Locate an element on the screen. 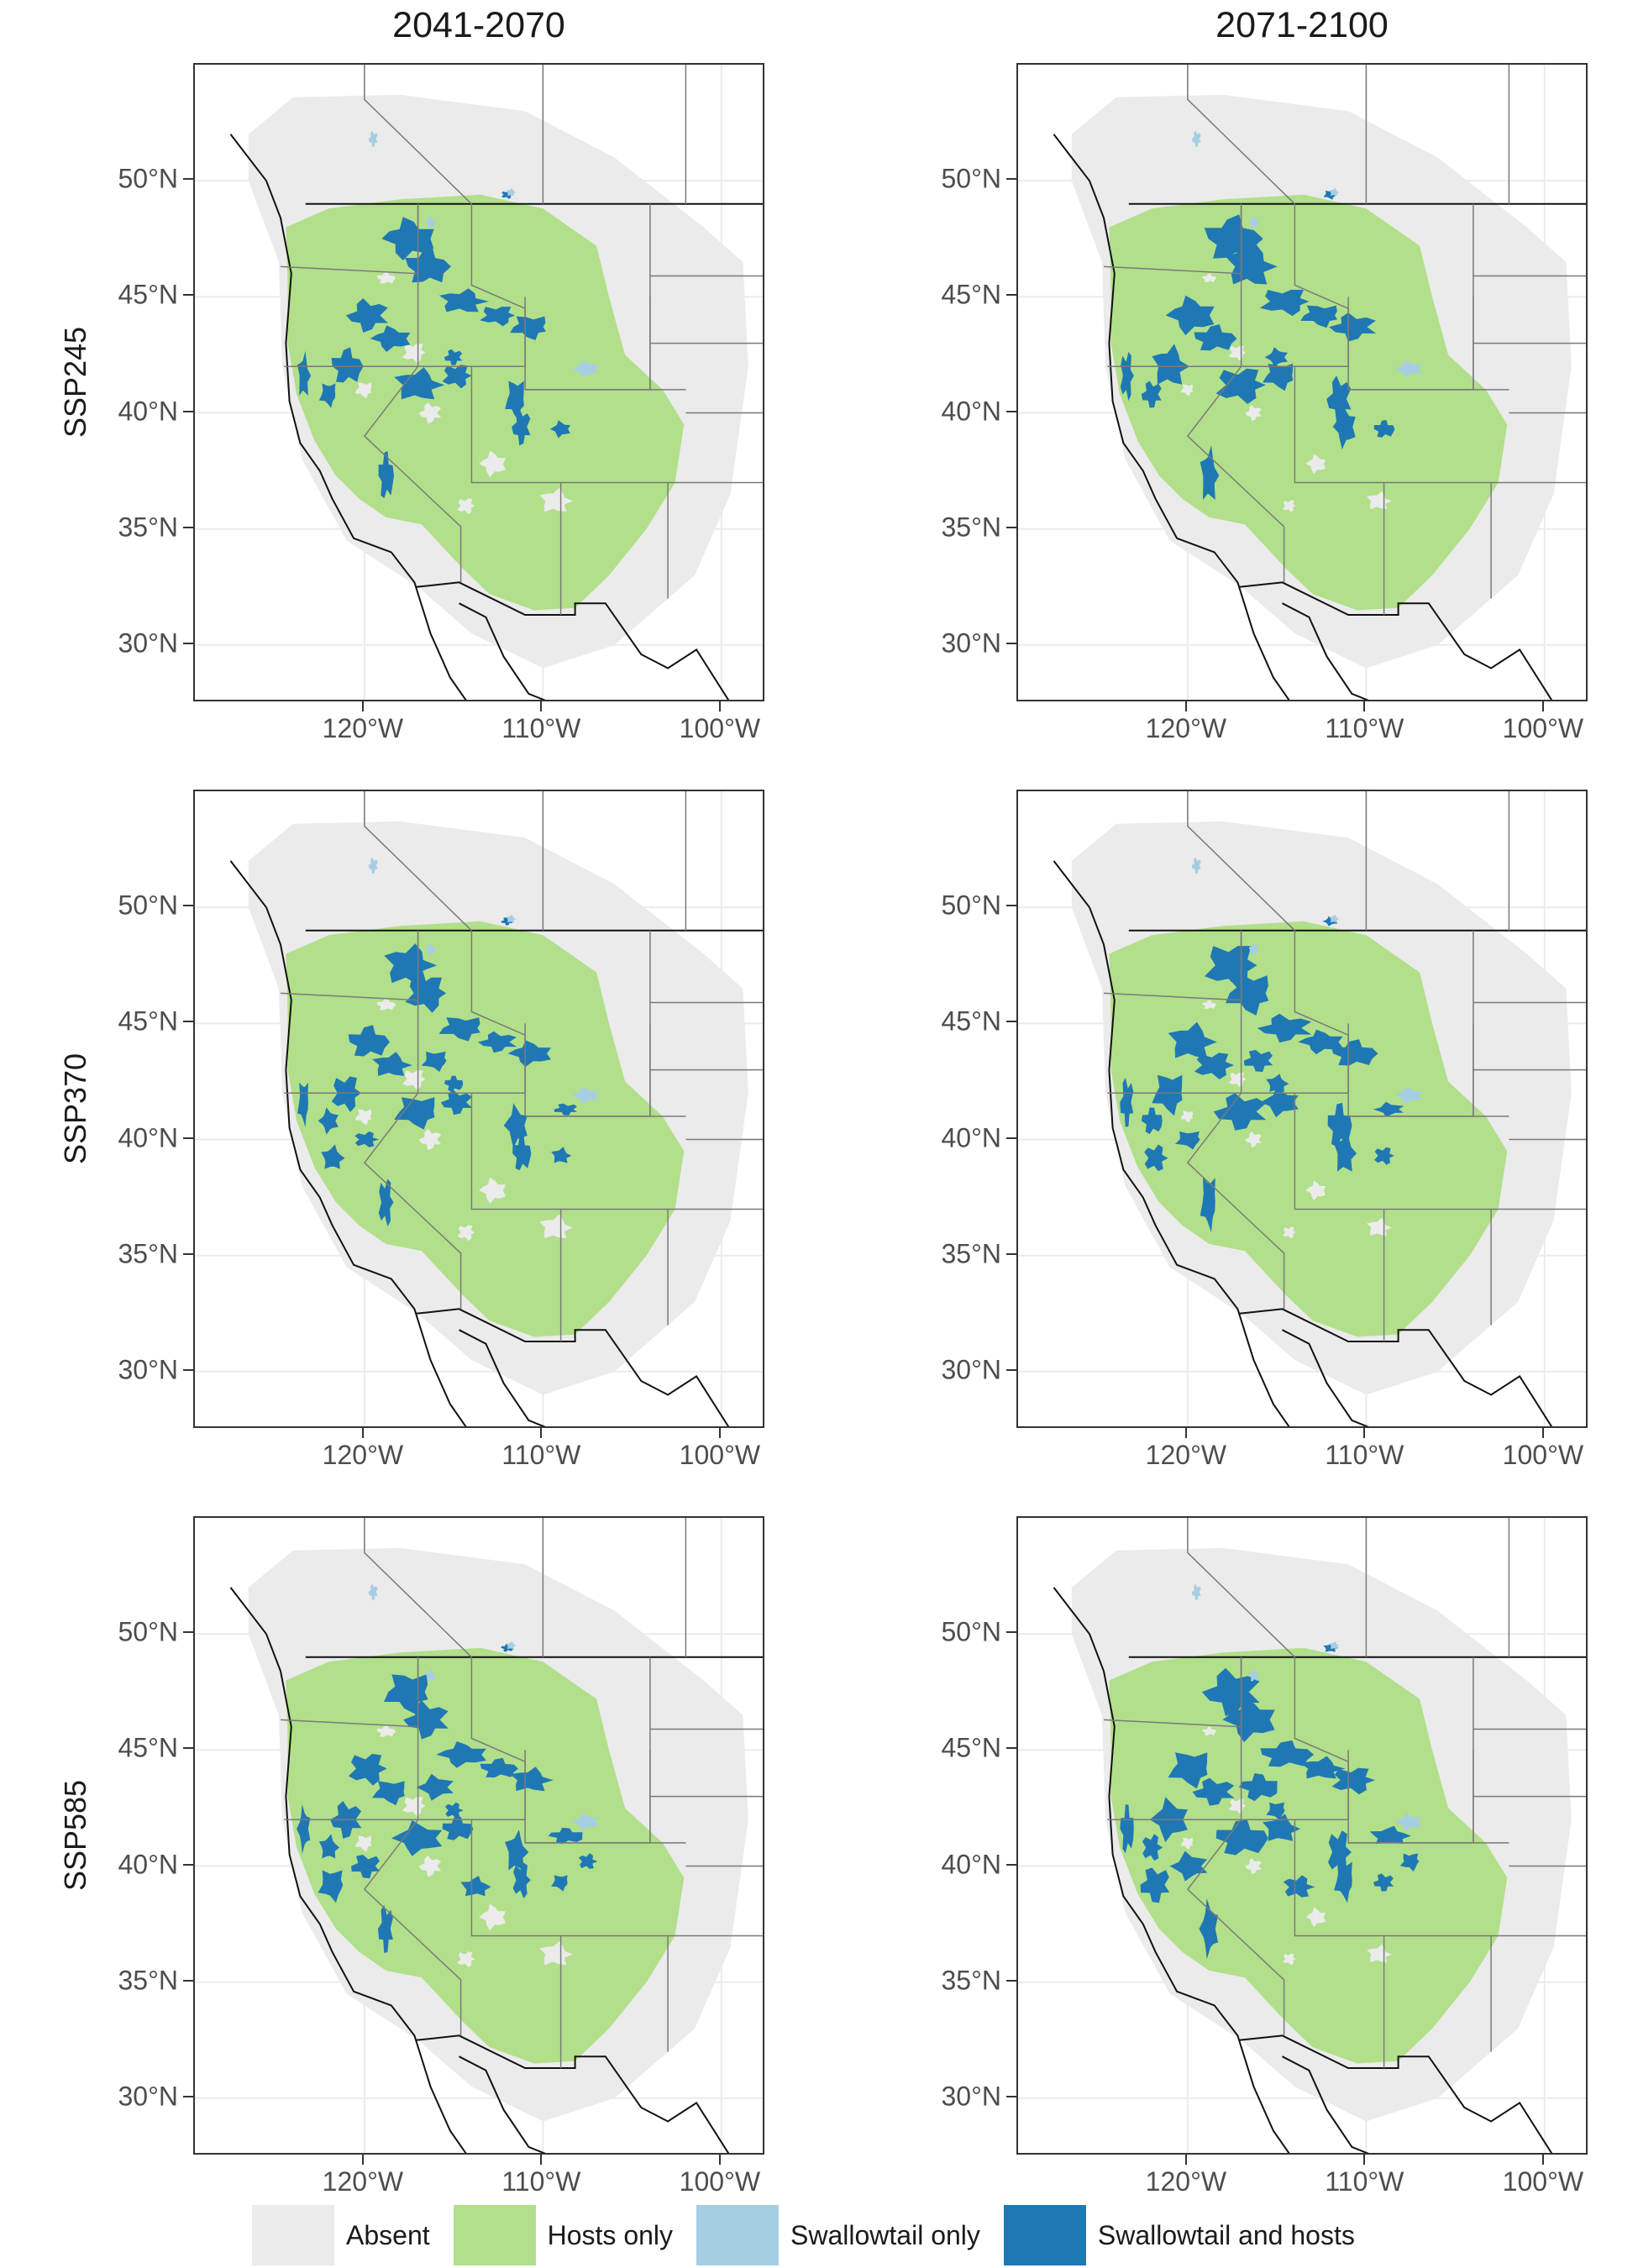 This screenshot has width=1638, height=2268. legend-item-hosts-only: Hosts only is located at coordinates (563, 2235).